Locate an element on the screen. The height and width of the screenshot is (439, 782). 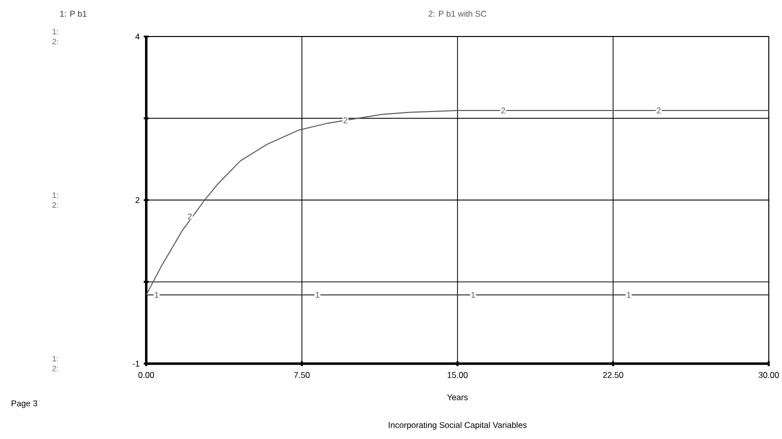
y-tick-label: -1 is located at coordinates (136, 363).